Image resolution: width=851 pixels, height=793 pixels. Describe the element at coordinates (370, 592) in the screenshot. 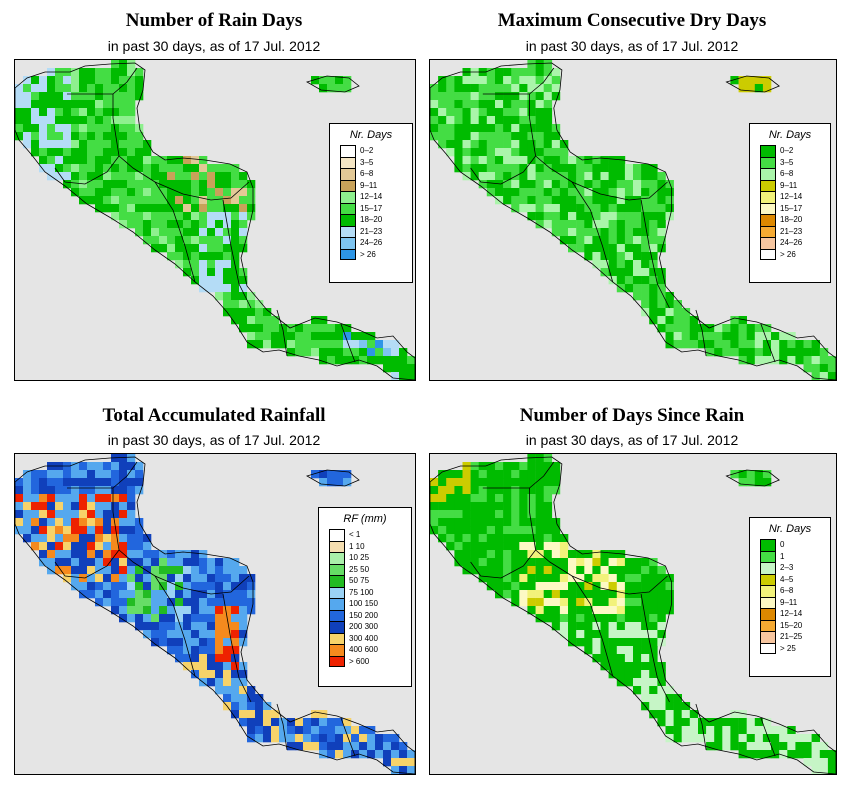

I see `legend-entry: 75 100` at that location.